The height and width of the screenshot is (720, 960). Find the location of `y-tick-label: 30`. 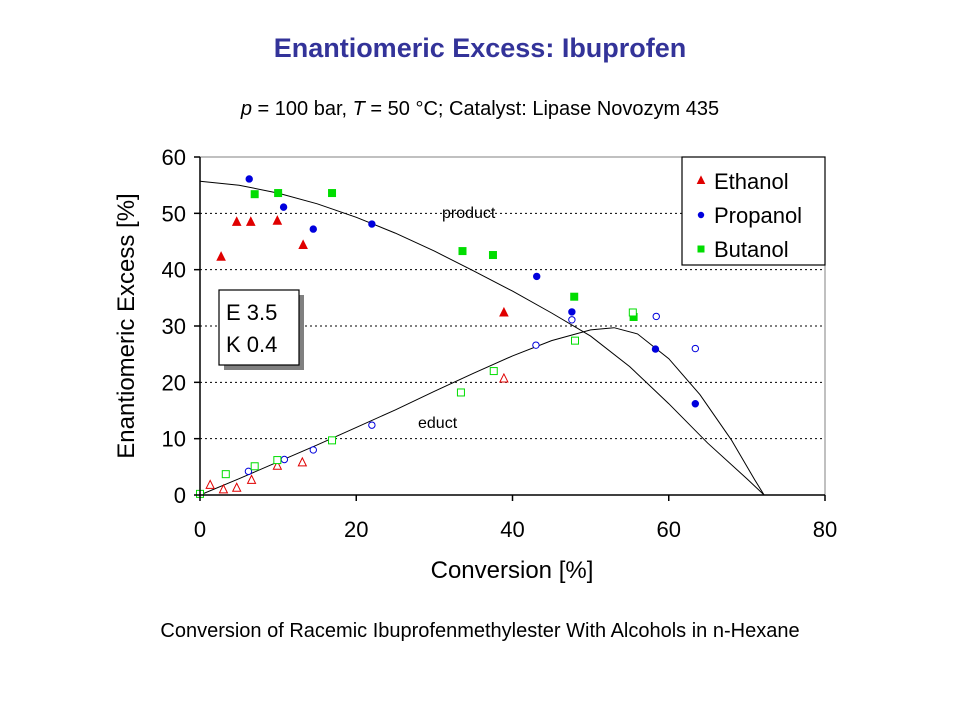

y-tick-label: 30 is located at coordinates (174, 326).